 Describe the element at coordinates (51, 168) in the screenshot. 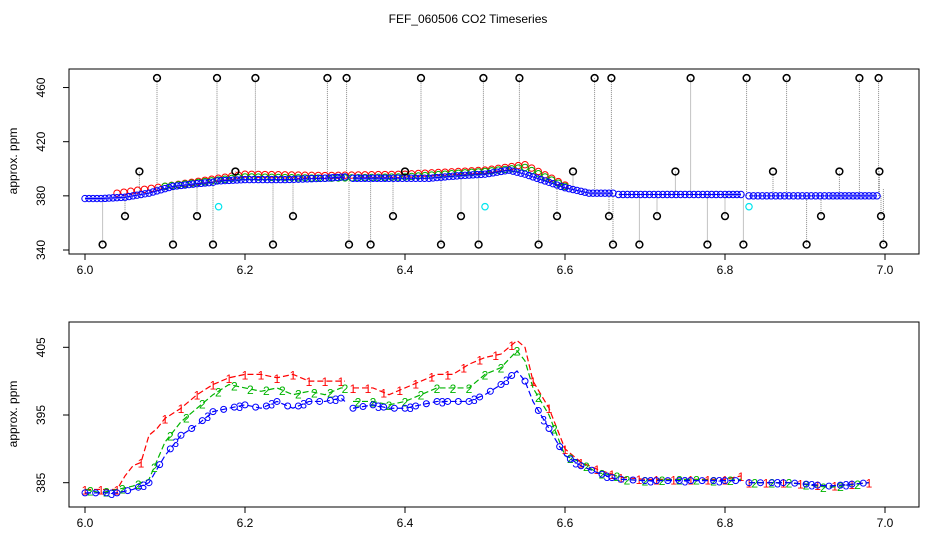

I see `top-y-axis: 340 380 420 460` at that location.